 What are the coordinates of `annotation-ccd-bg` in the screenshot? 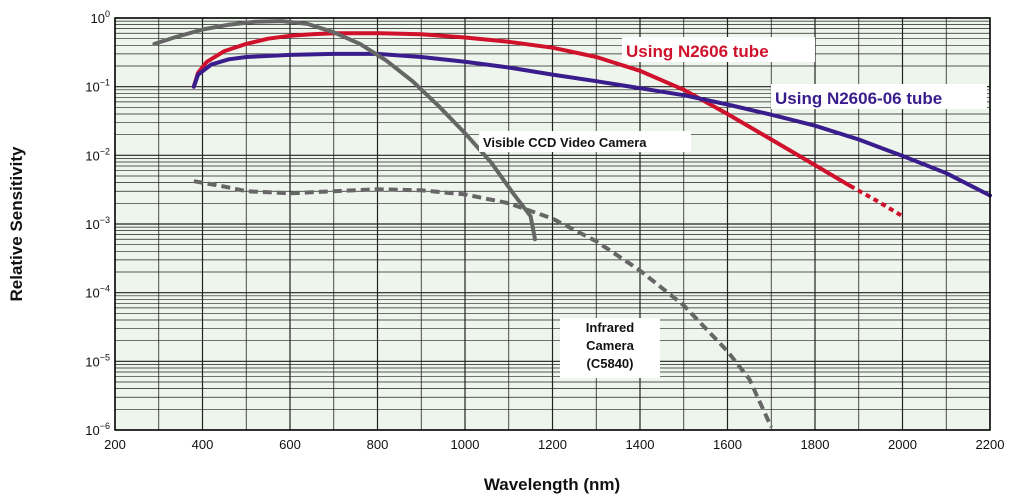 It's located at (585, 141).